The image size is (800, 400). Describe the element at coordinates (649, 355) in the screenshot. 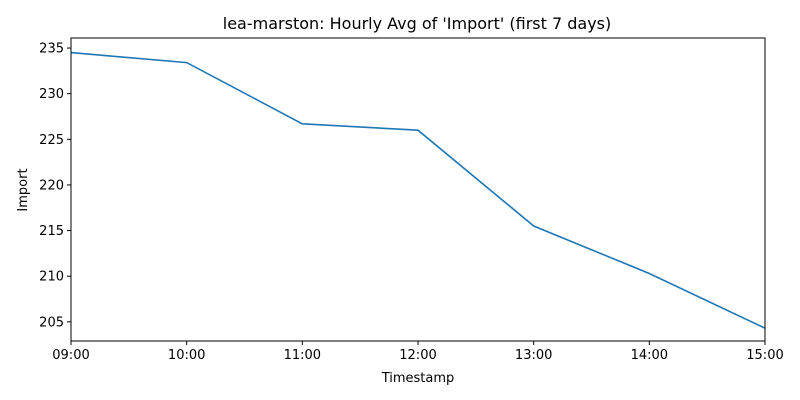

I see `x-tick-label: 14:00` at that location.